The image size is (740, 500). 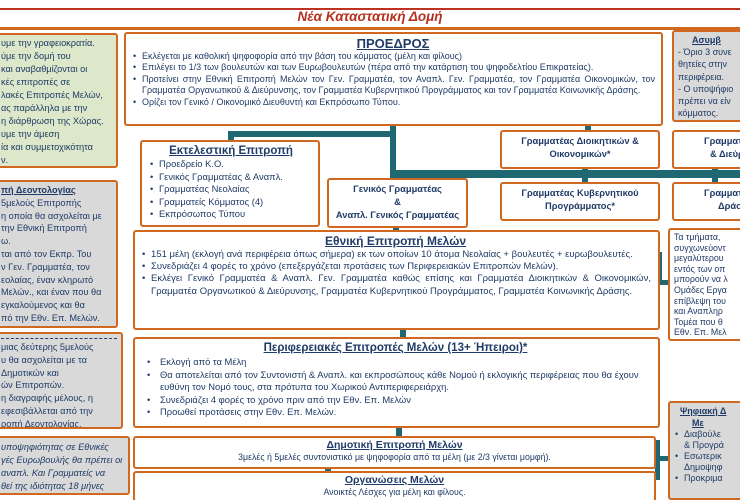 I want to click on top-rule-red, so click(x=370, y=9).